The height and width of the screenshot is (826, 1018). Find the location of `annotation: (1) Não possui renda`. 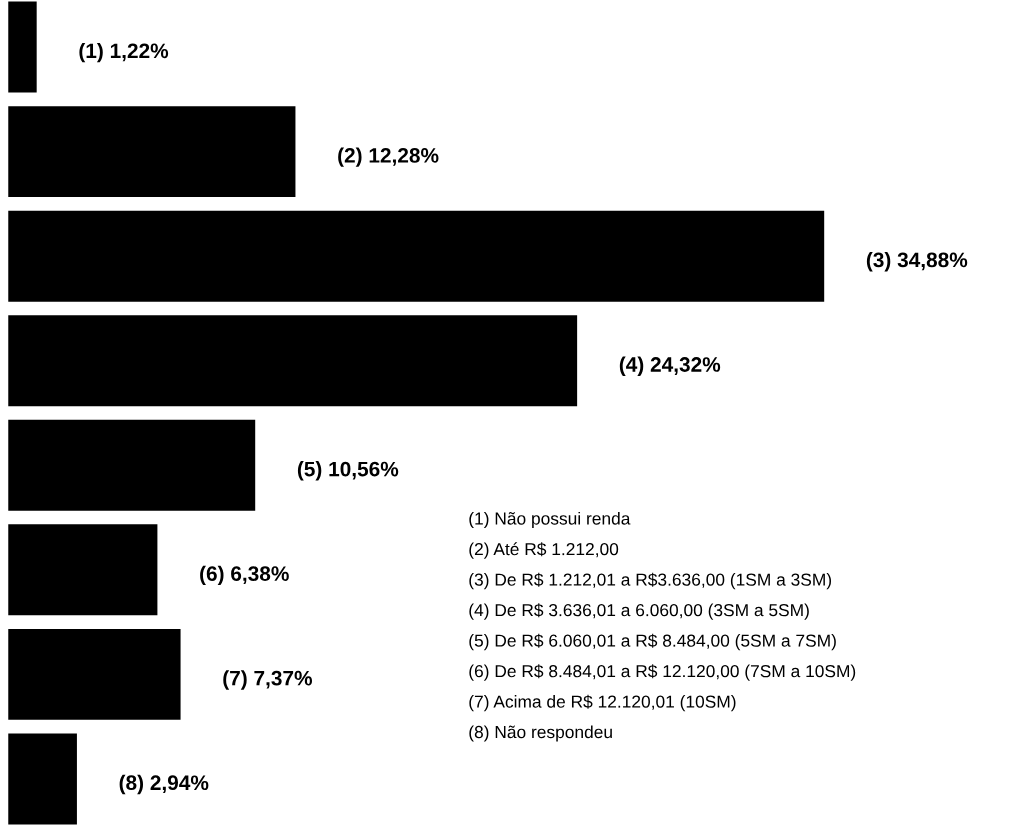

annotation: (1) Não possui renda is located at coordinates (550, 520).